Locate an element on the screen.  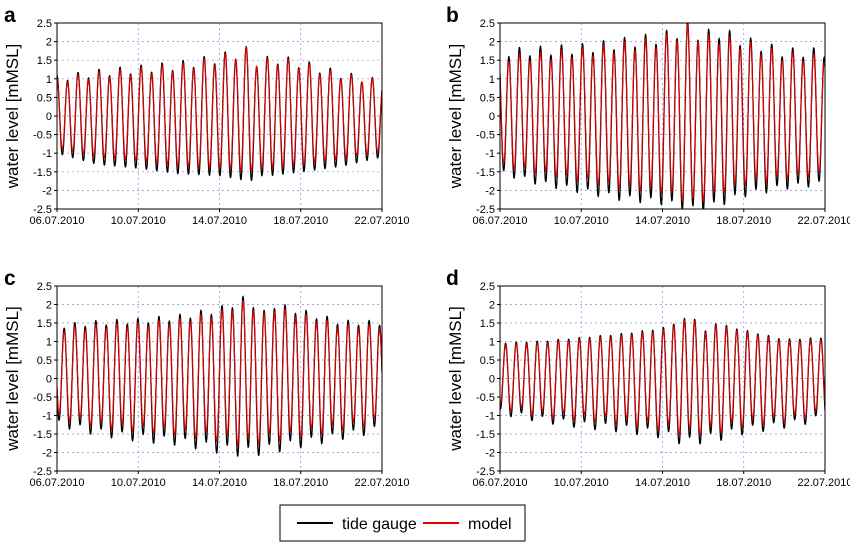
legend-label-model: model is located at coordinates (490, 524).